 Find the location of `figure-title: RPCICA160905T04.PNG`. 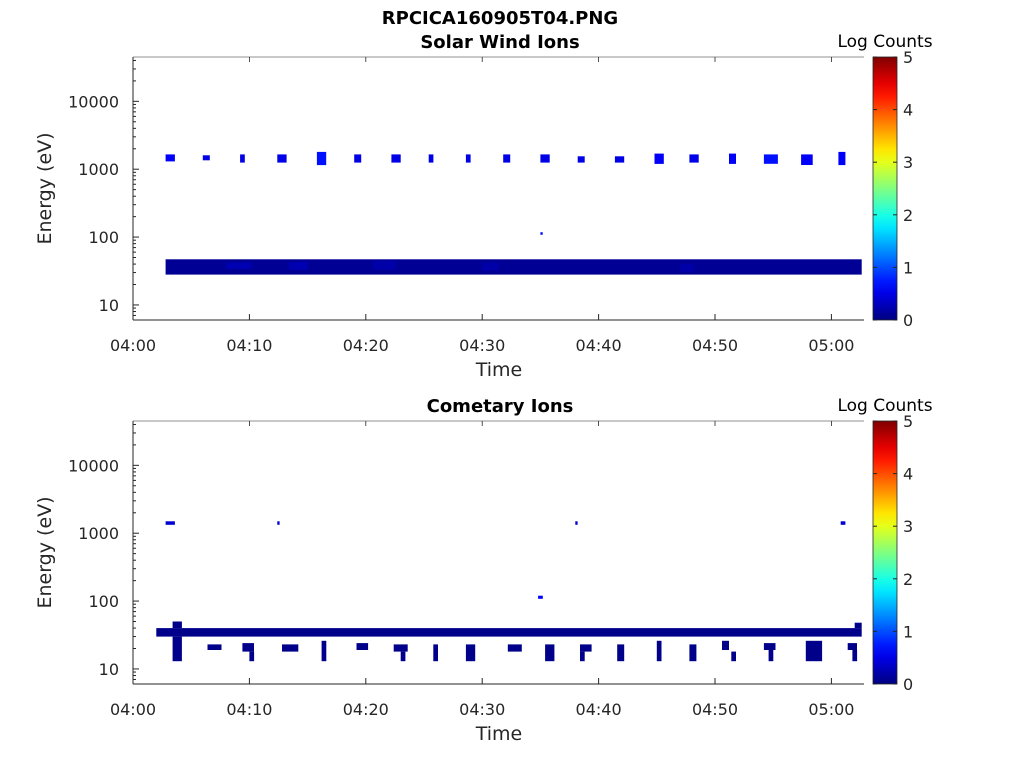

figure-title: RPCICA160905T04.PNG is located at coordinates (500, 18).